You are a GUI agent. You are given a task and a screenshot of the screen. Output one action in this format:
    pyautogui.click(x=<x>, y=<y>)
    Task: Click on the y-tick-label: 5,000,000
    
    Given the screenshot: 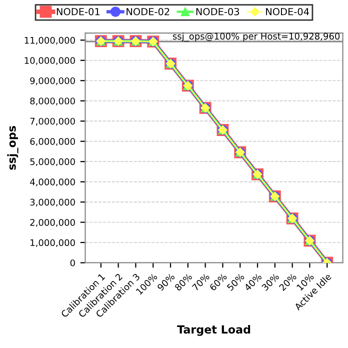 What is the action you would take?
    pyautogui.click(x=52, y=162)
    